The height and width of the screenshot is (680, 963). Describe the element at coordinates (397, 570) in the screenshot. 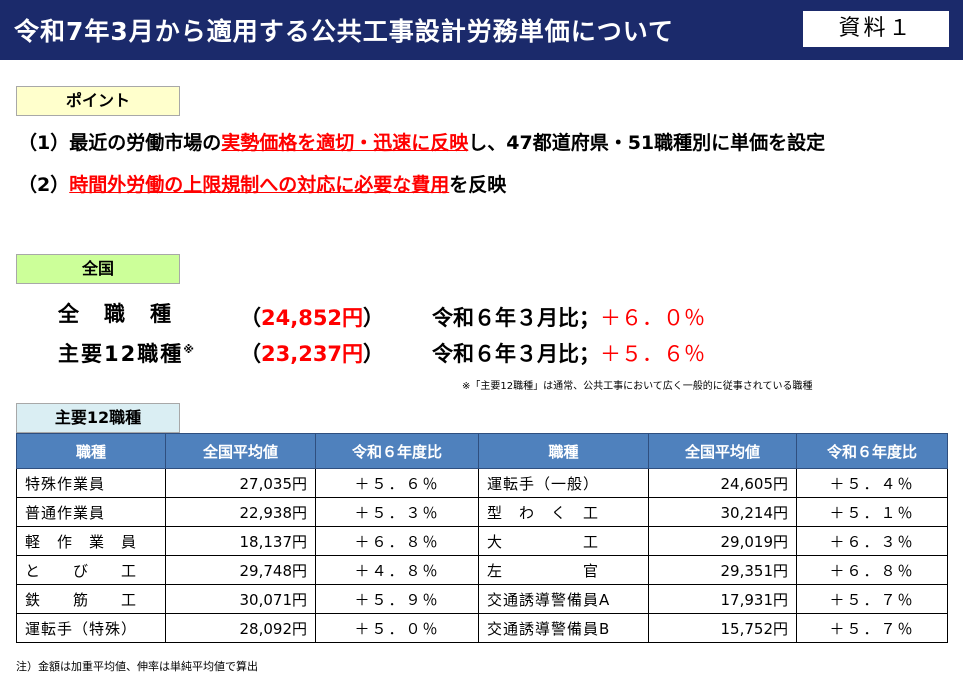

I see `yoy-change: ＋４．８％` at that location.